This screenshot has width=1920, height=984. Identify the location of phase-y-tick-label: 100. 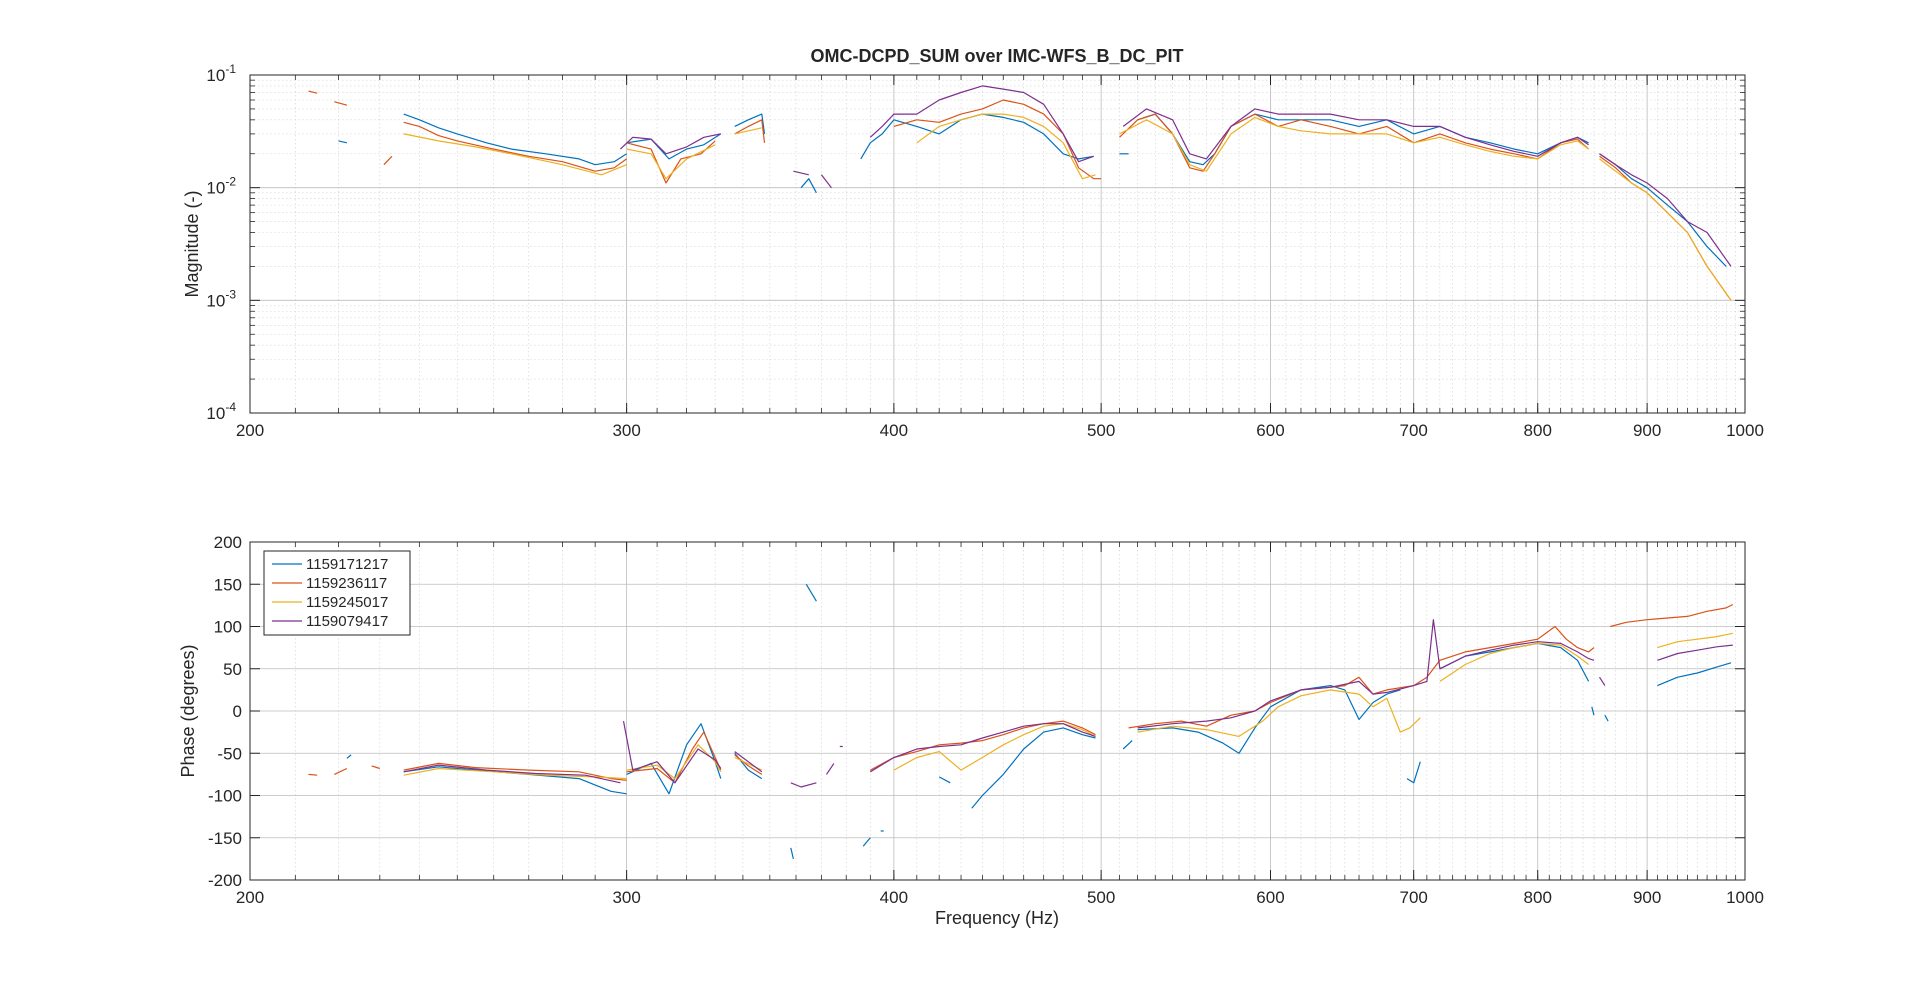
(228, 627).